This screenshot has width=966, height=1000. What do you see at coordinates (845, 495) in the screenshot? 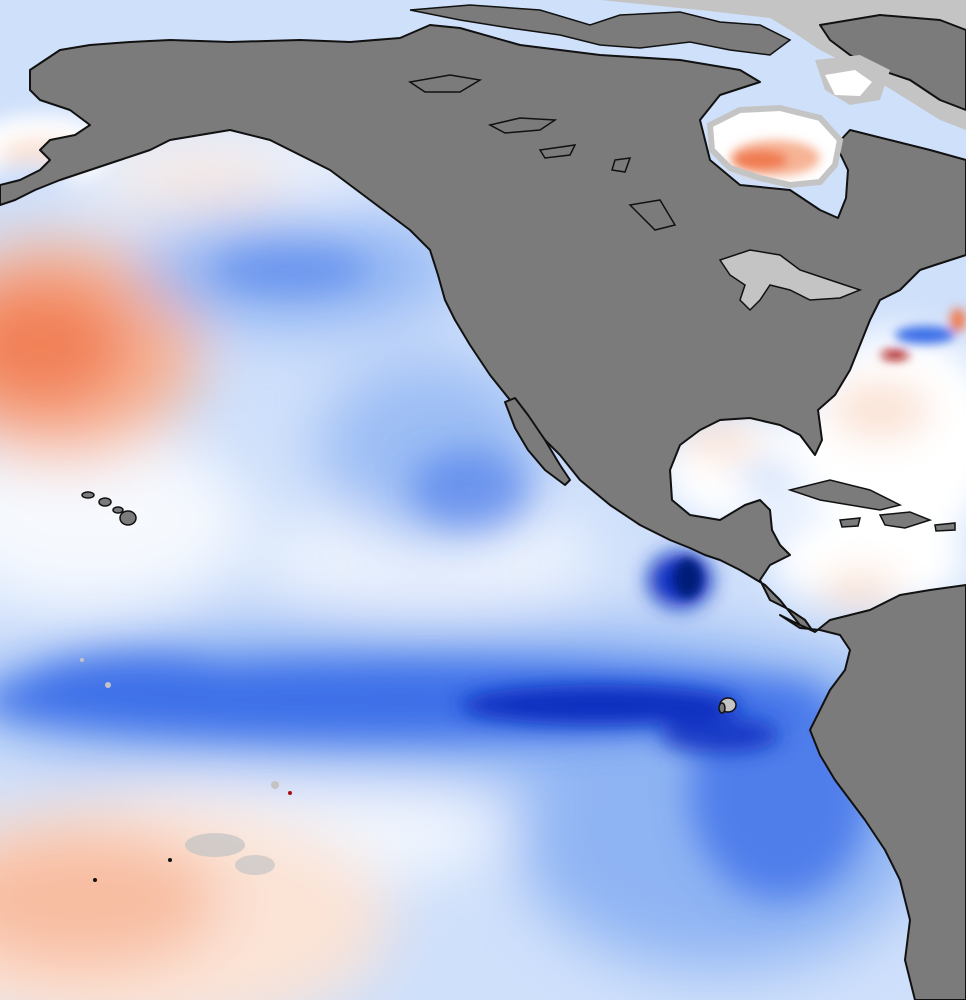
I see `cuba` at bounding box center [845, 495].